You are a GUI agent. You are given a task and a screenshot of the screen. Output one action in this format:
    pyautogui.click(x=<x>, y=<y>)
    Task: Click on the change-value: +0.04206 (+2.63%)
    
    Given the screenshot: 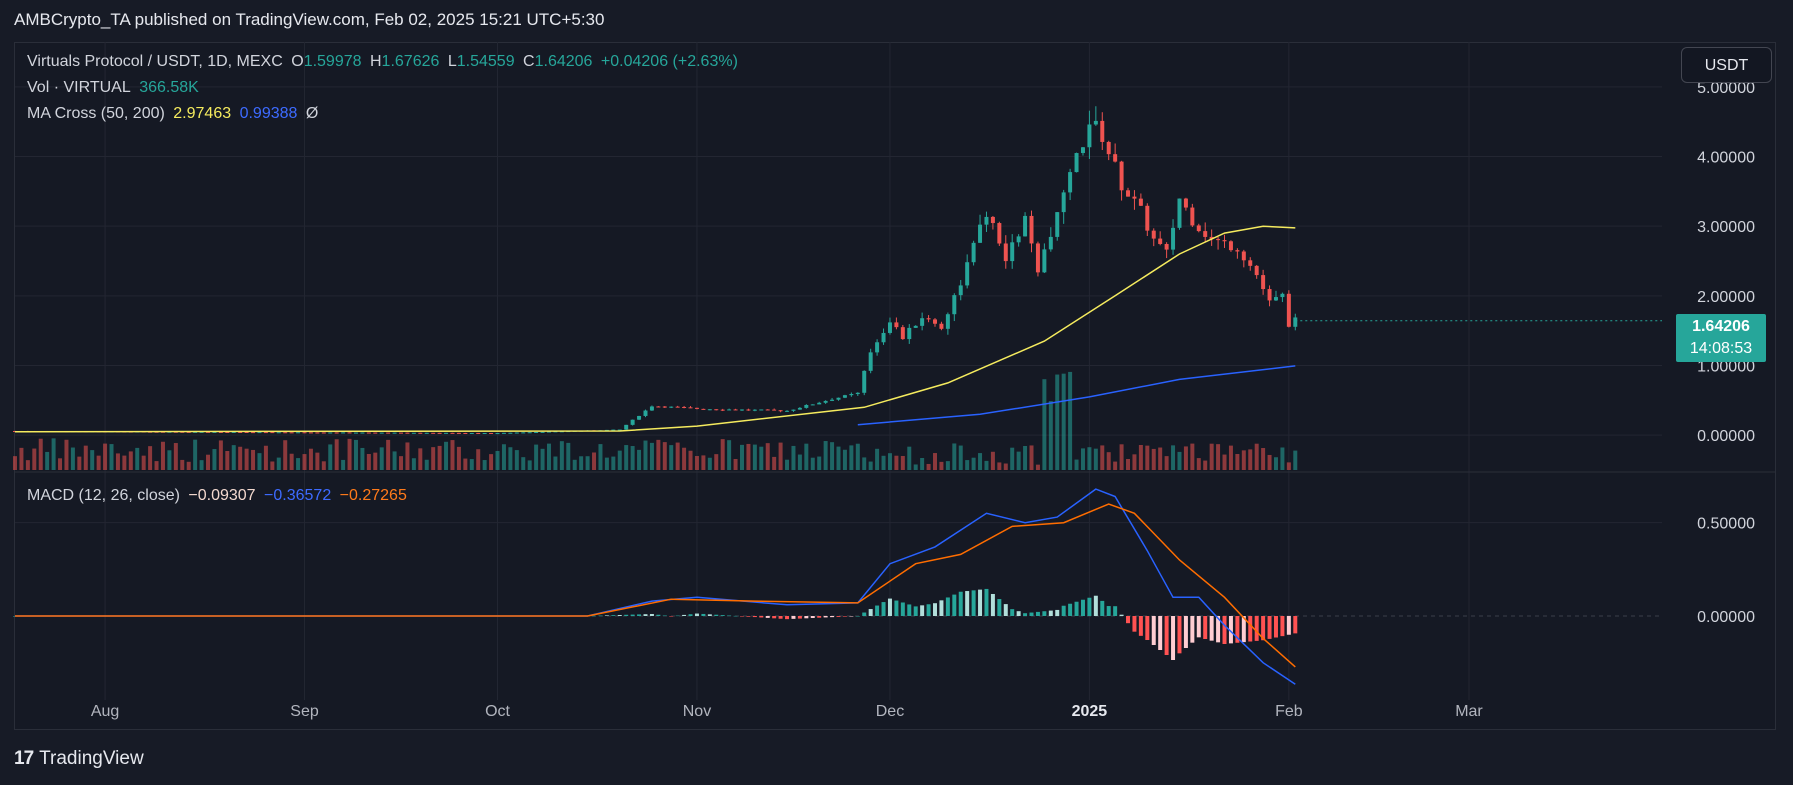 What is the action you would take?
    pyautogui.click(x=669, y=61)
    